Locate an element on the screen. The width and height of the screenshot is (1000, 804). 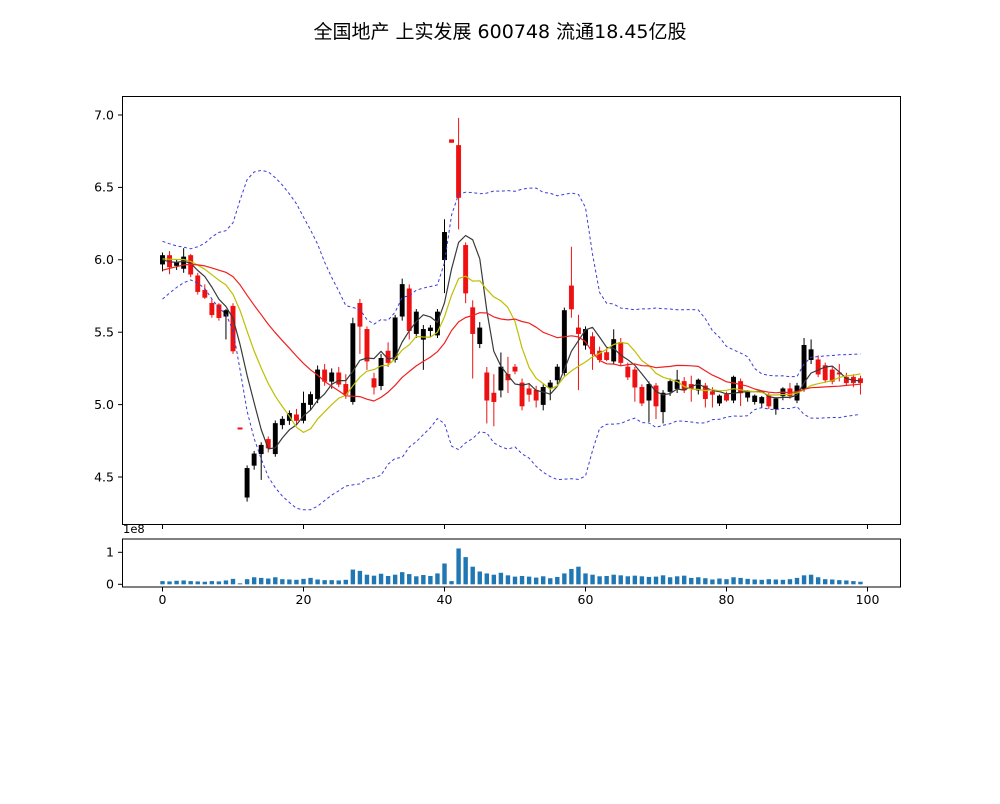
x-tick-label: 80 is located at coordinates (727, 599).